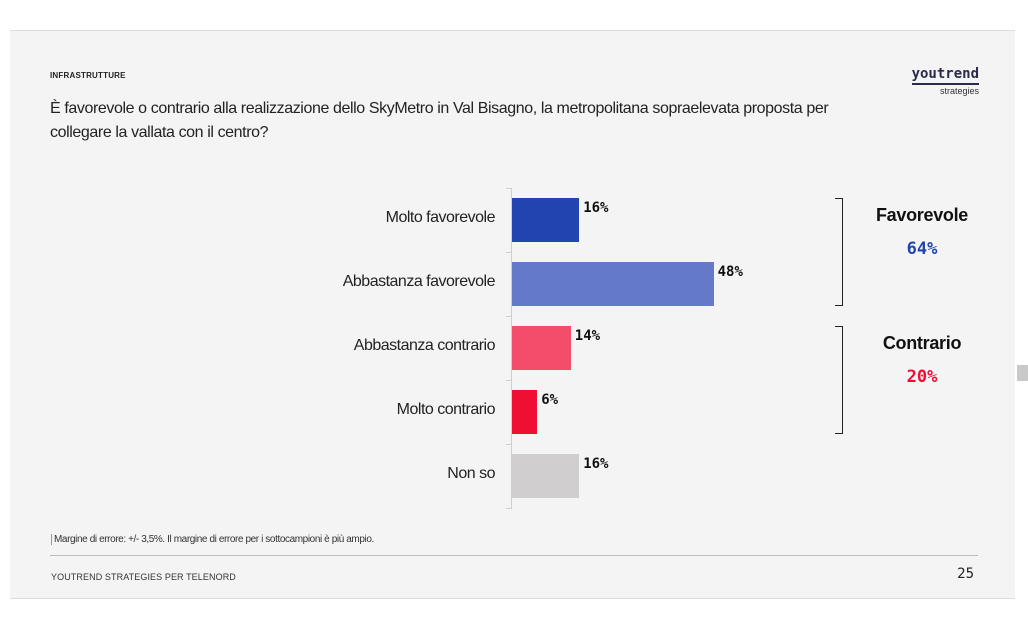 The image size is (1028, 633). What do you see at coordinates (446, 409) in the screenshot?
I see `category-label: Molto contrario` at bounding box center [446, 409].